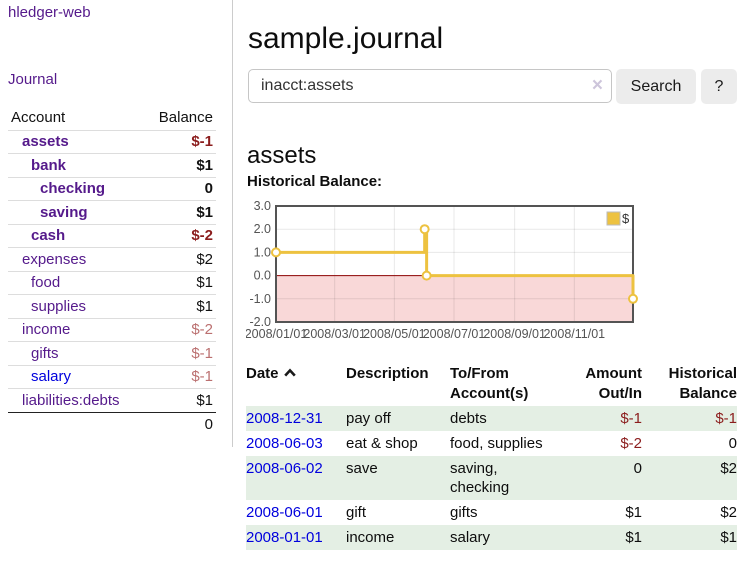 The width and height of the screenshot is (742, 582). I want to click on transaction-accounts: food, supplies, so click(496, 443).